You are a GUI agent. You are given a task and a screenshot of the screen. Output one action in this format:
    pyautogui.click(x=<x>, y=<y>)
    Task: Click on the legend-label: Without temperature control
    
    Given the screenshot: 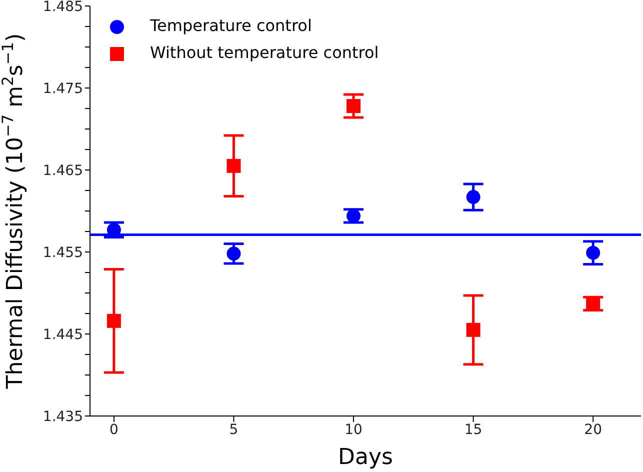 What is the action you would take?
    pyautogui.click(x=264, y=52)
    